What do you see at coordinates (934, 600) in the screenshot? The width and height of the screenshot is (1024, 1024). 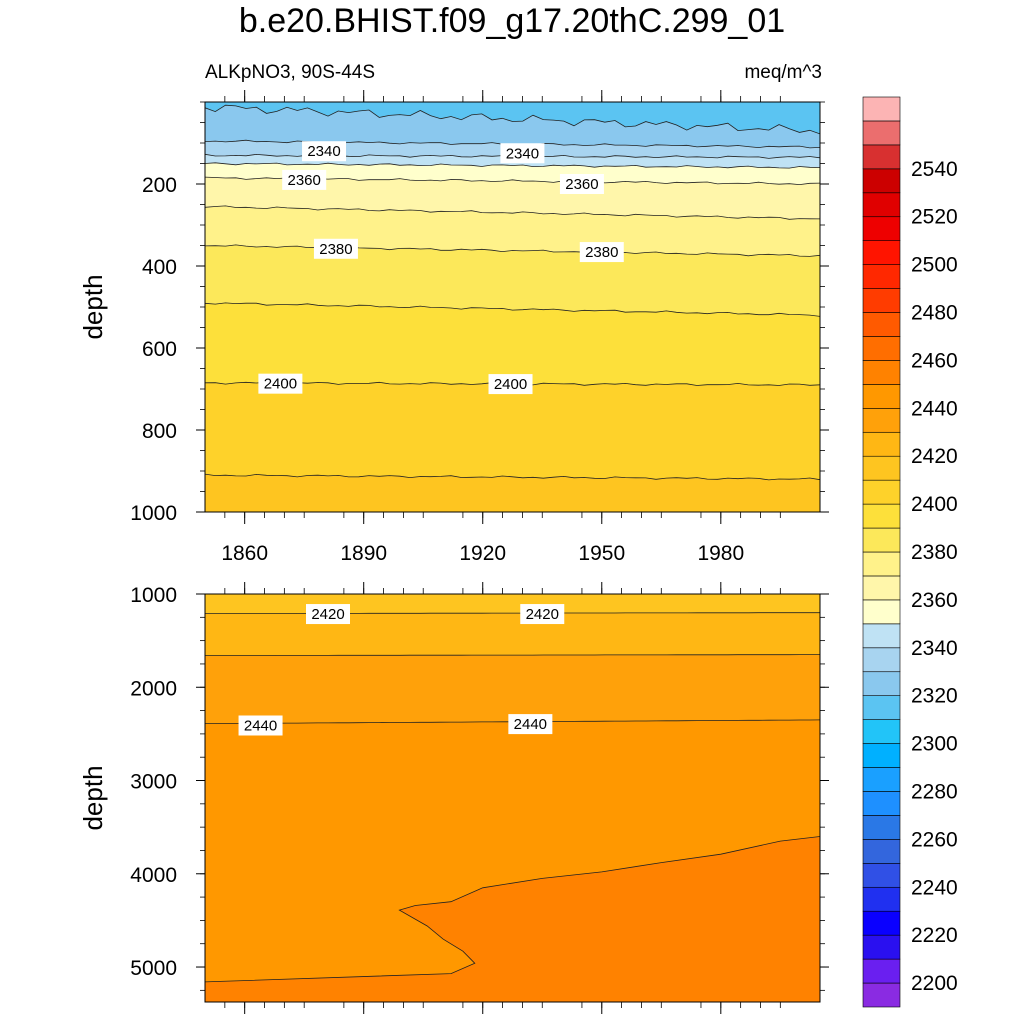 I see `colorbar-label: 2360` at bounding box center [934, 600].